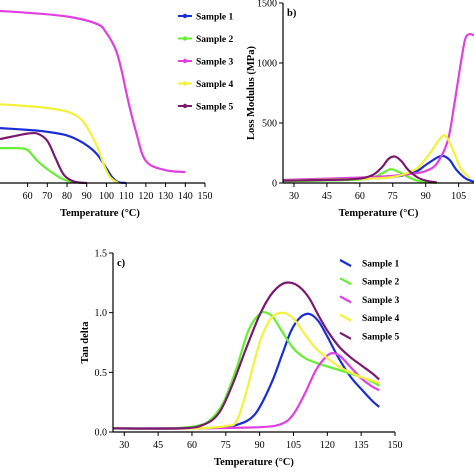 The width and height of the screenshot is (474, 474). Describe the element at coordinates (361, 445) in the screenshot. I see `x-tick-label: 135` at that location.